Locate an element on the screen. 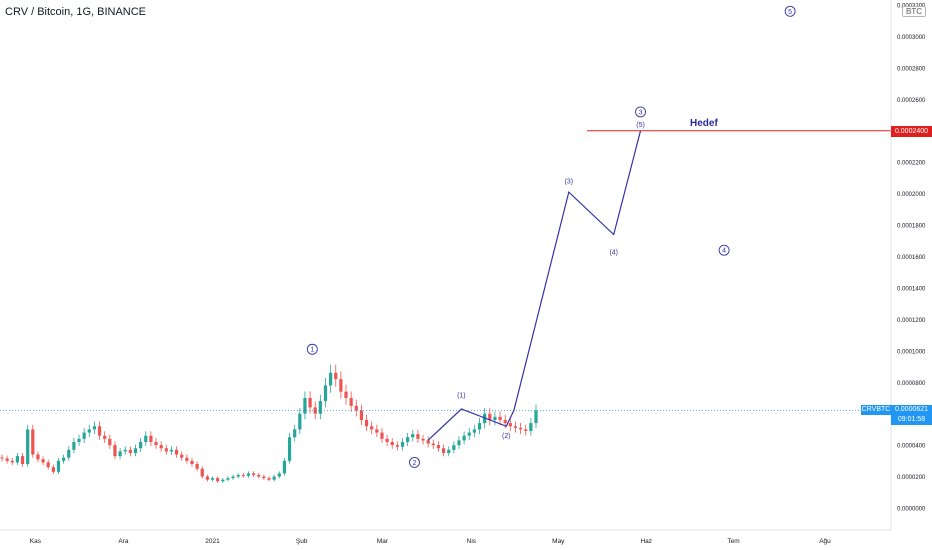 This screenshot has width=932, height=550. wave-label-text: 1 is located at coordinates (312, 350).